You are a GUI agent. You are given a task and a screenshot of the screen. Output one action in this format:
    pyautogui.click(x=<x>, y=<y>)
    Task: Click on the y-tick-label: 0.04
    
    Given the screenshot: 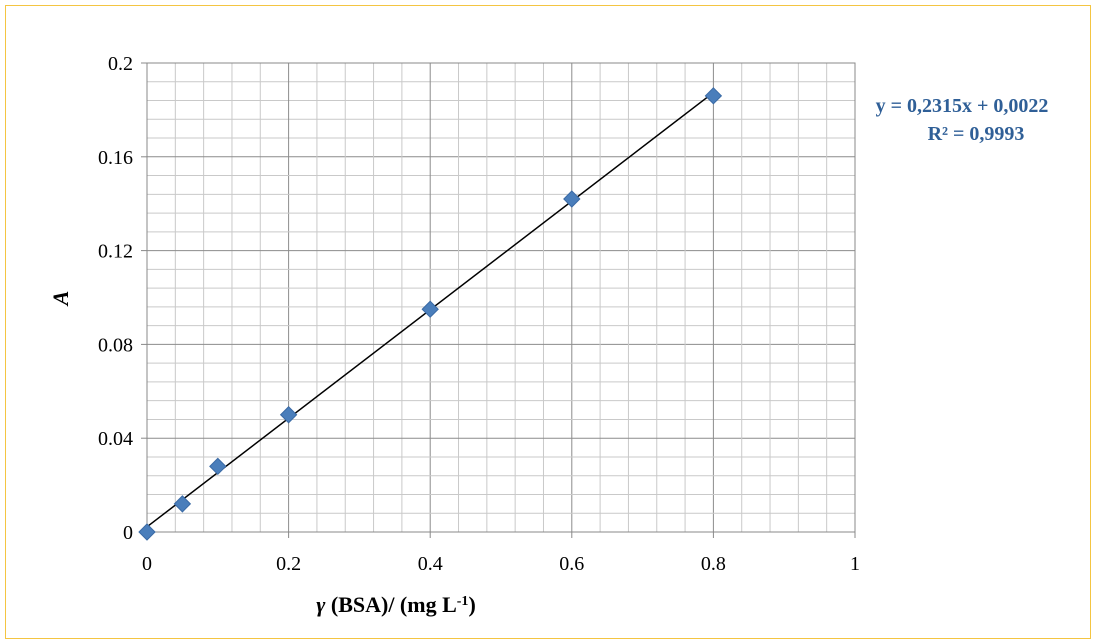 What is the action you would take?
    pyautogui.click(x=115, y=439)
    